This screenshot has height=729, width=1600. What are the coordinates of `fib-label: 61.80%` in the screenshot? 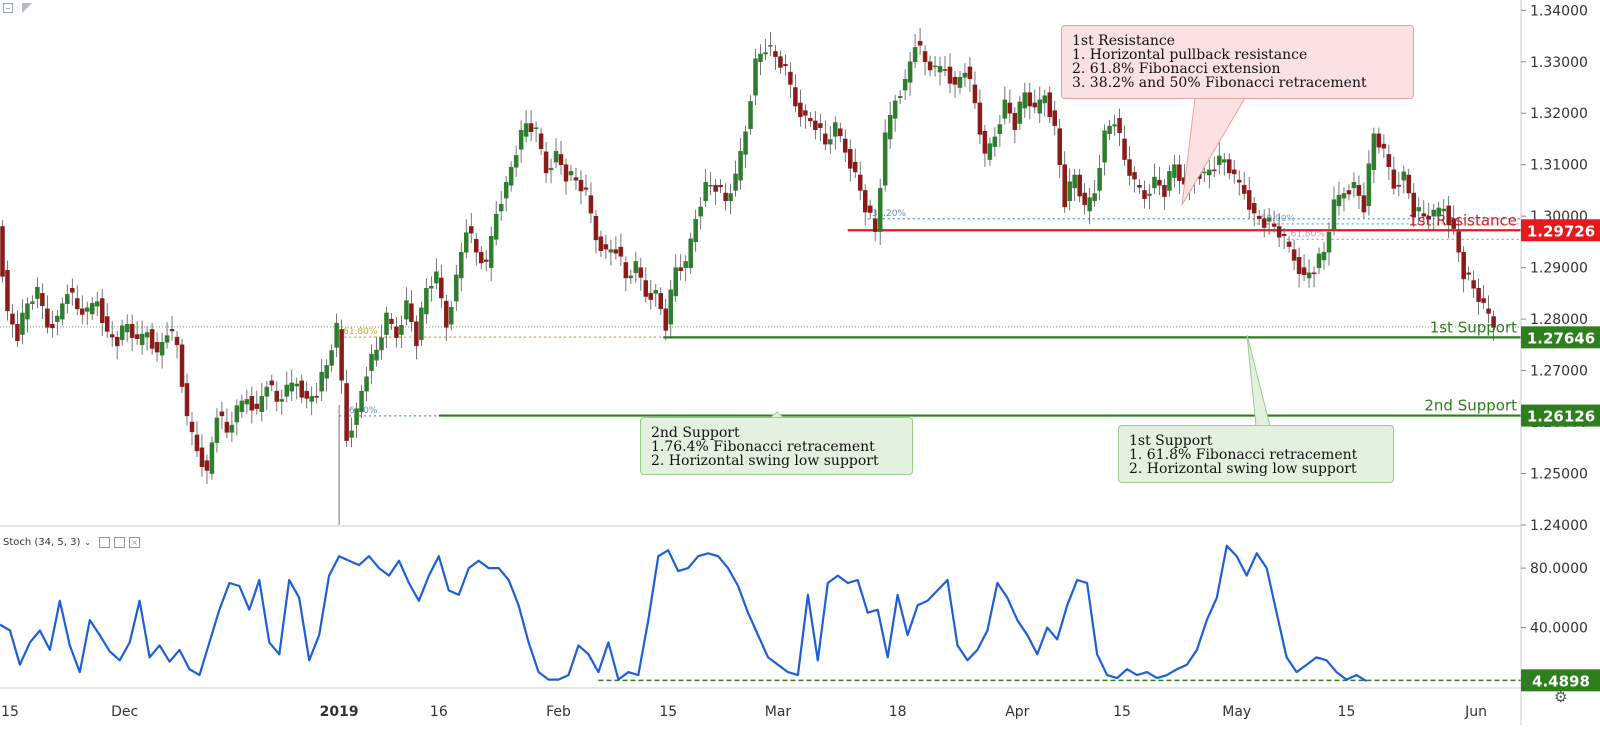 It's located at (1308, 234).